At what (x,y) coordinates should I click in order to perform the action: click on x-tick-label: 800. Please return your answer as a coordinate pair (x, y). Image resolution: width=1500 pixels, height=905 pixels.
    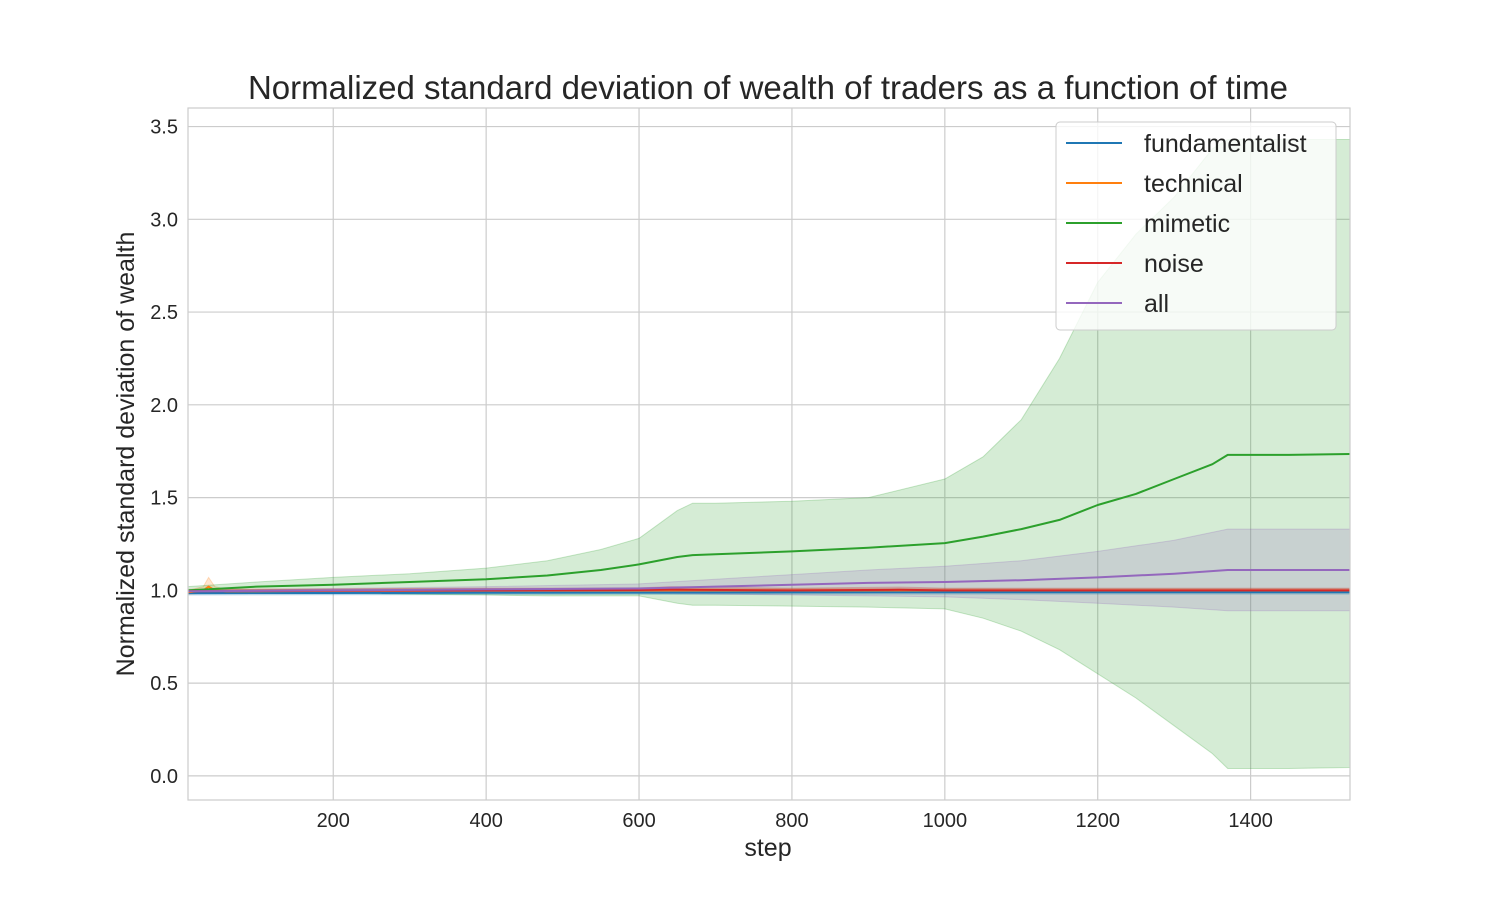
    Looking at the image, I should click on (791, 821).